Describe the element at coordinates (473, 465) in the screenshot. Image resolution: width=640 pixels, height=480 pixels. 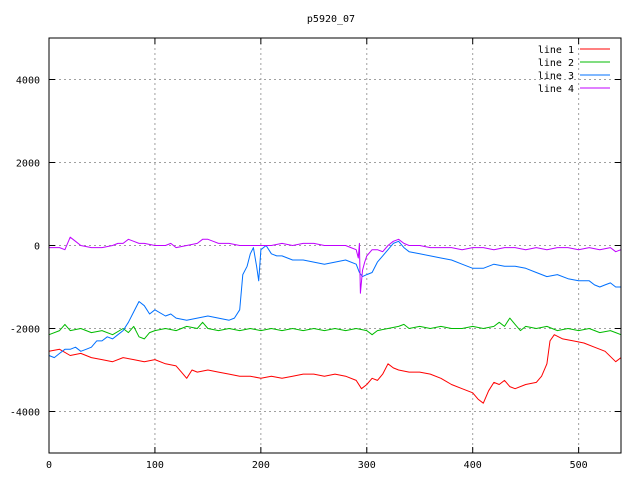
I see `x-tick-label: 400` at that location.